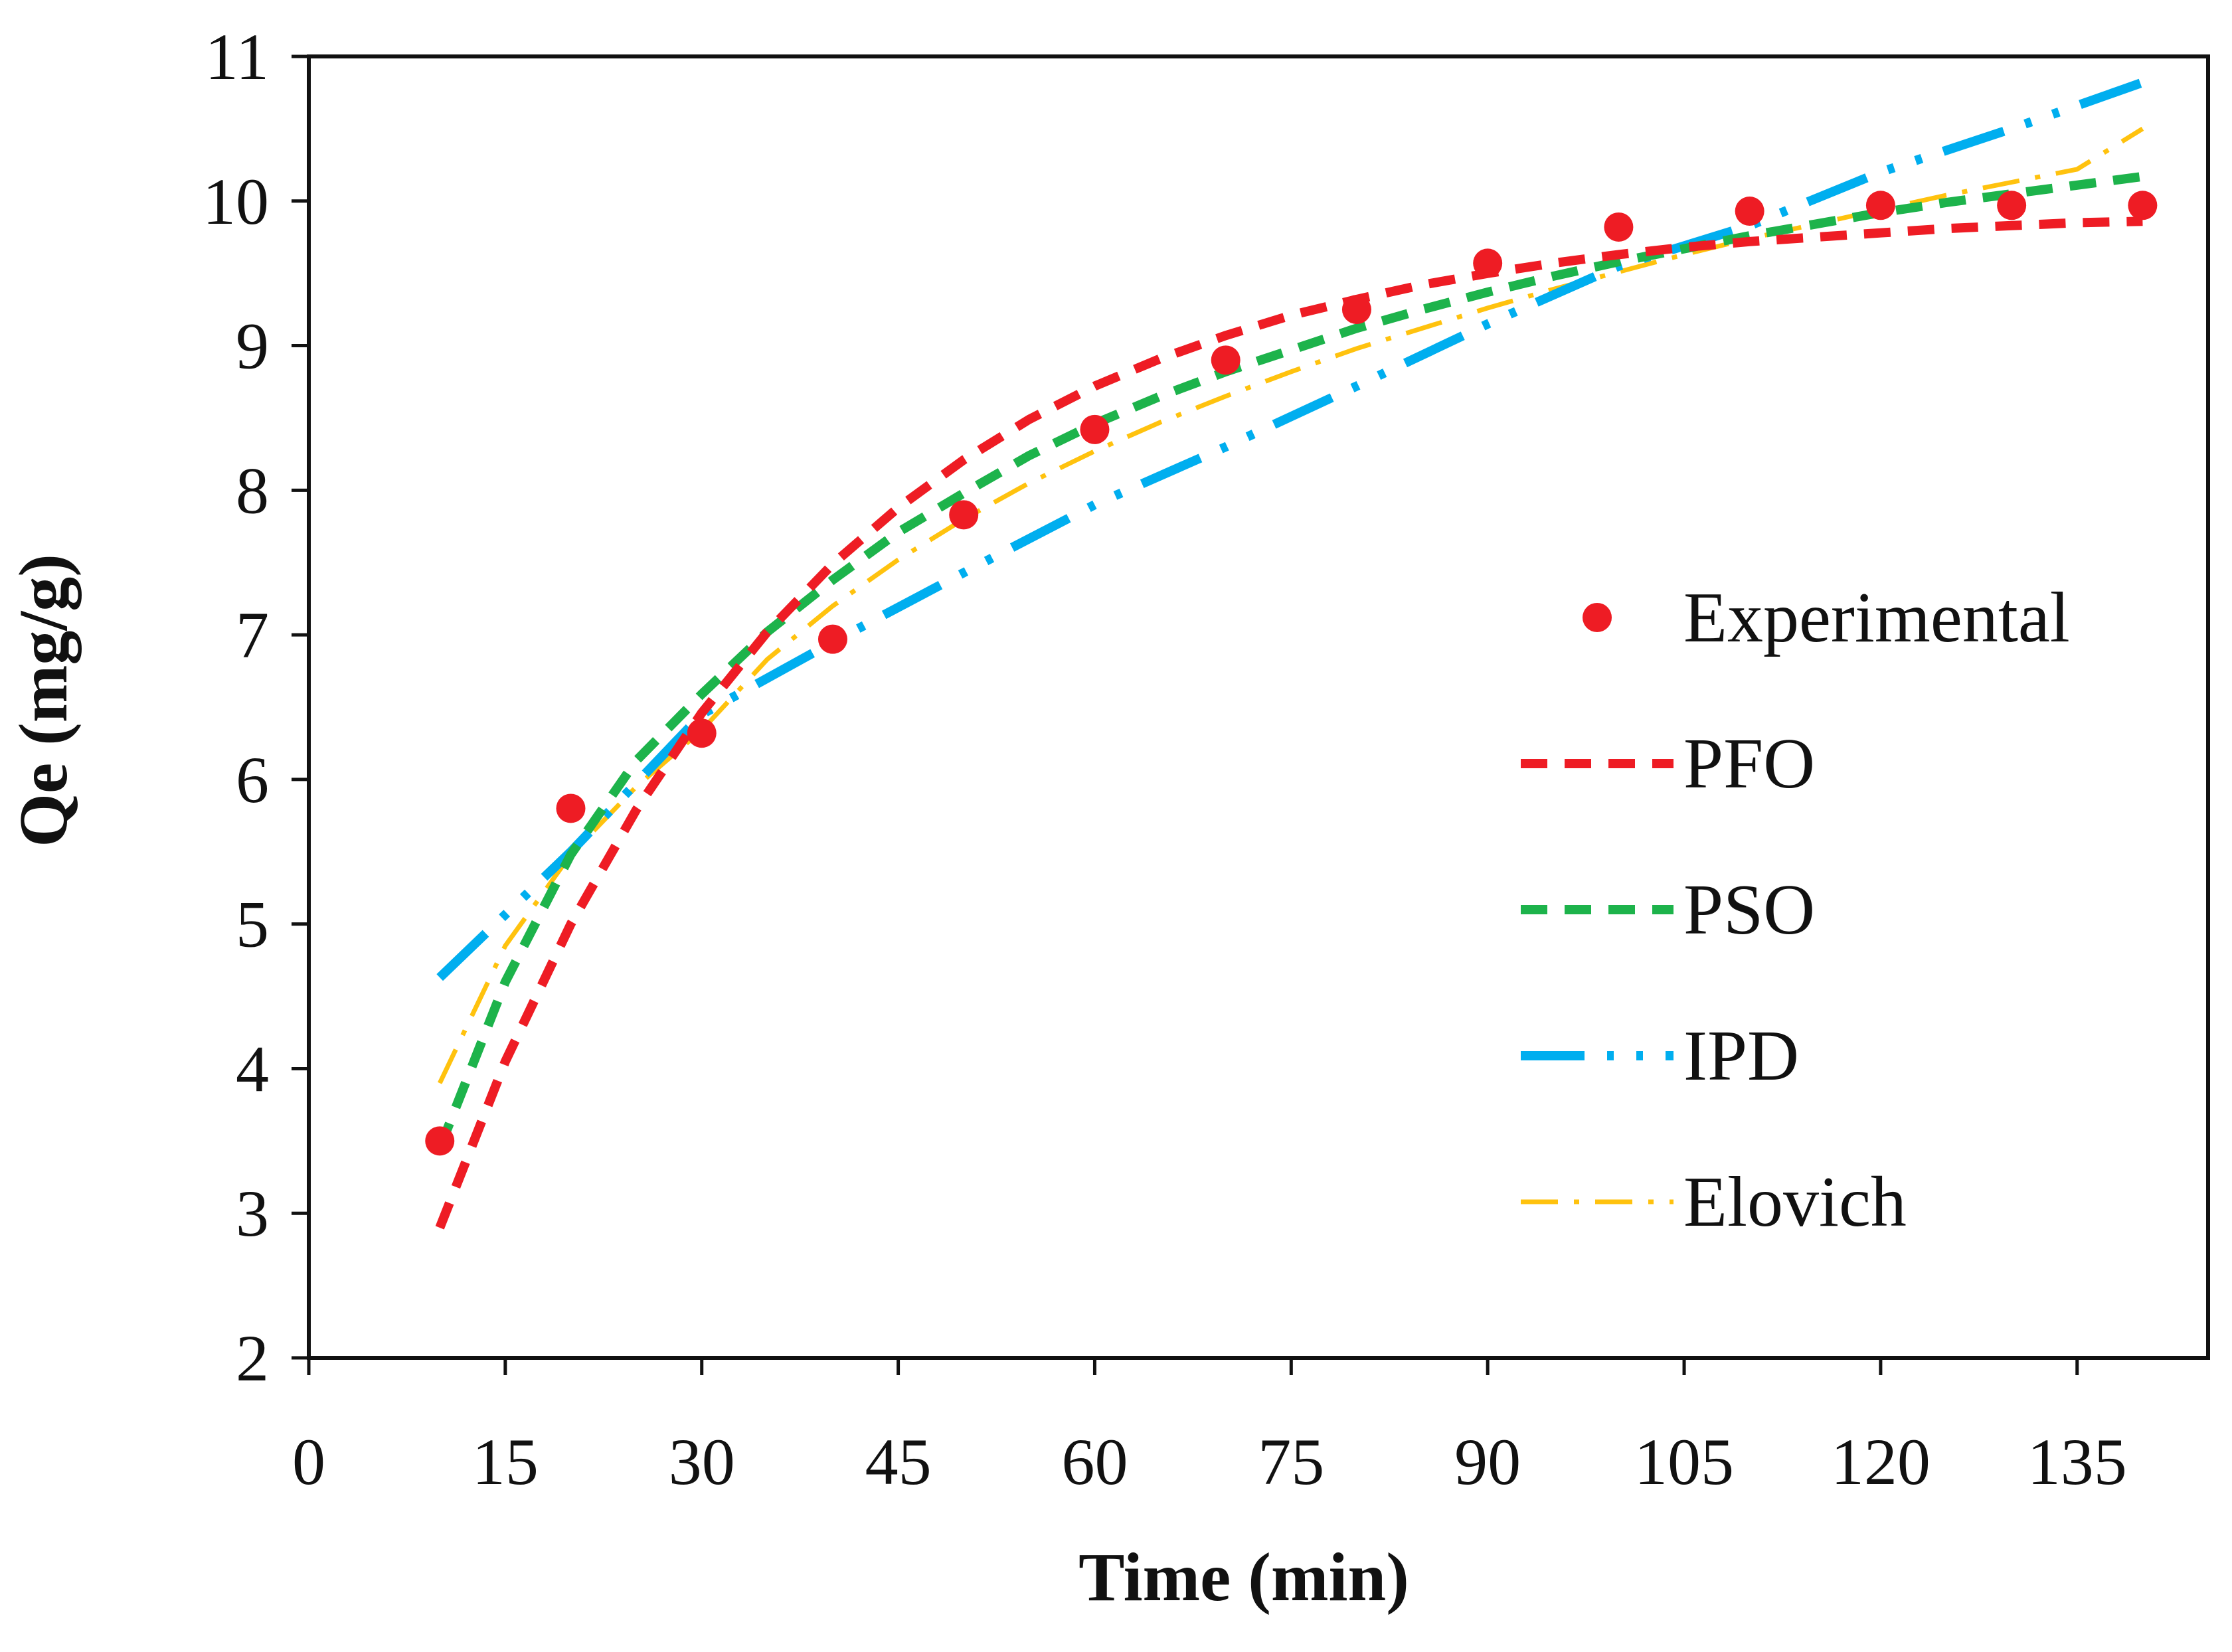  What do you see at coordinates (252, 635) in the screenshot?
I see `y-tick-label: 7` at bounding box center [252, 635].